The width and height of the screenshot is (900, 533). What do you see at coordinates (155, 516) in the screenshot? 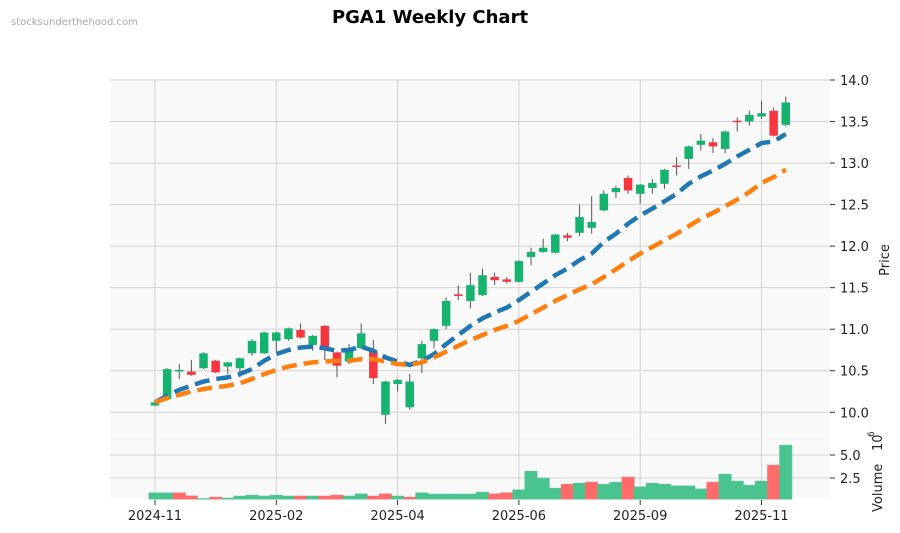
I see `x-tick-label: 2024-11` at bounding box center [155, 516].